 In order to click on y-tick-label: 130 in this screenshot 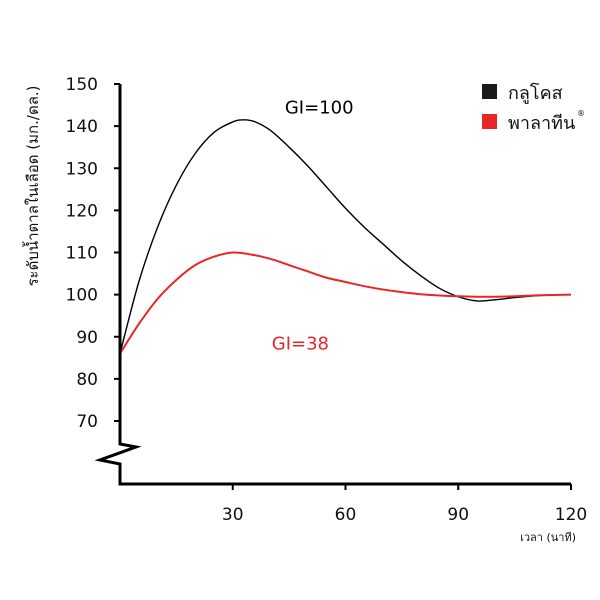, I will do `click(82, 169)`.